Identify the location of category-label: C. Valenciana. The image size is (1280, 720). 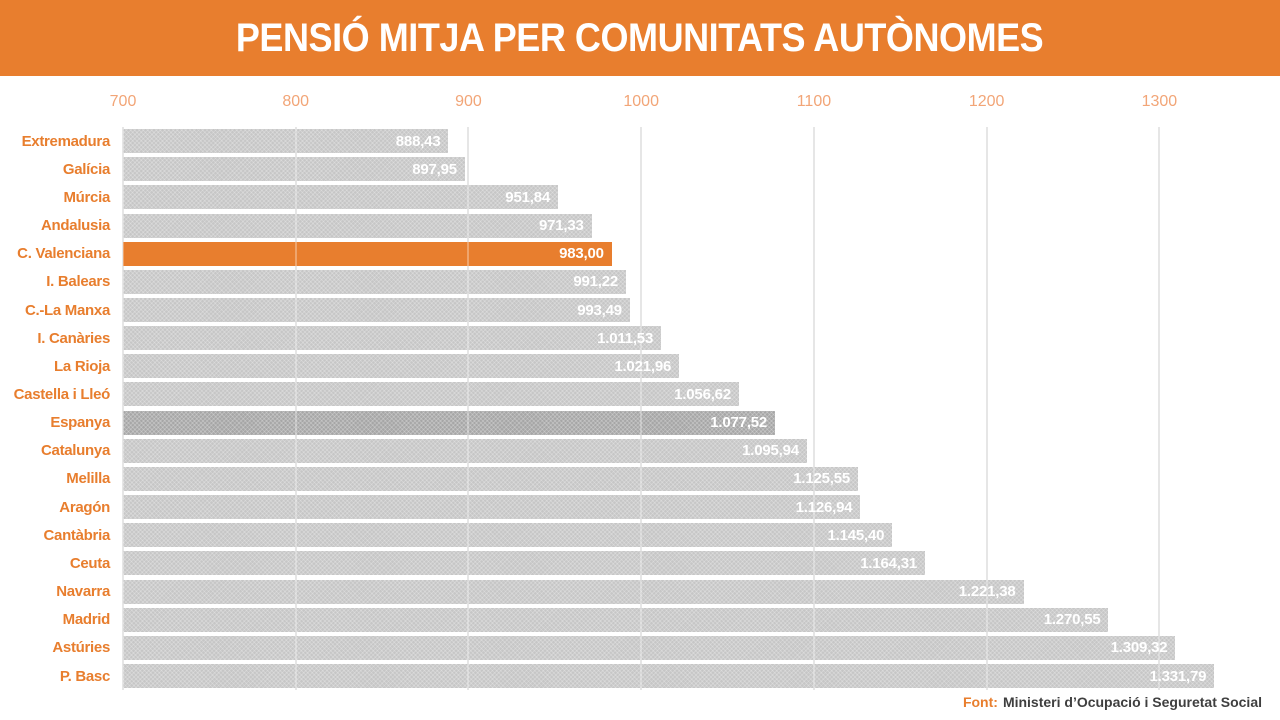
(63, 254).